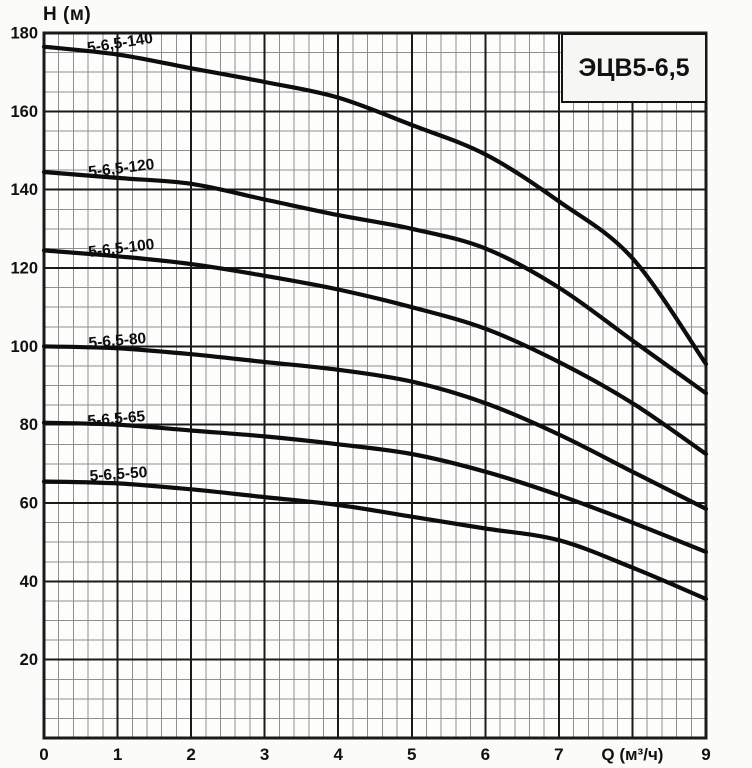  Describe the element at coordinates (116, 419) in the screenshot. I see `curve-label: 5-6,5-65` at that location.